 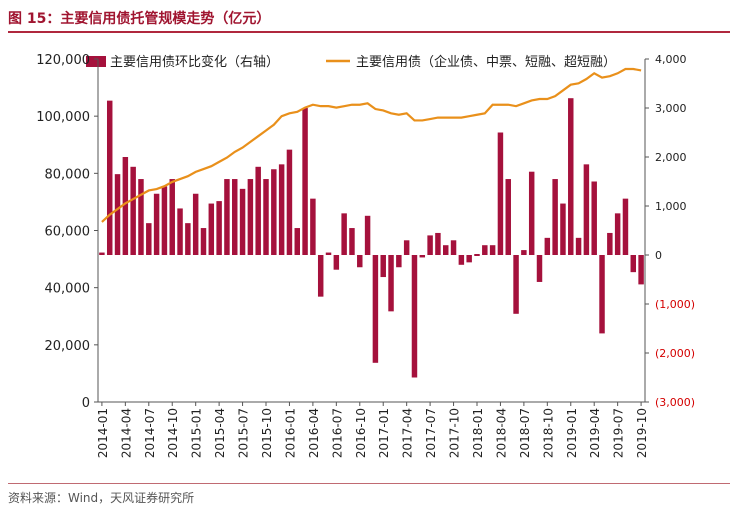 What do you see at coordinates (384, 433) in the screenshot?
I see `x-tick-label: 2017-01` at bounding box center [384, 433].